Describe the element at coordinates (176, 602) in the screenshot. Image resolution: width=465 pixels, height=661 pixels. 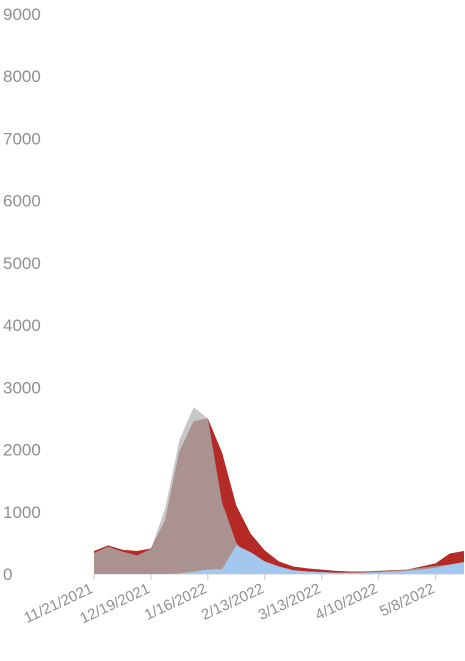
I see `x-tick-label: 1/16/2022` at that location.